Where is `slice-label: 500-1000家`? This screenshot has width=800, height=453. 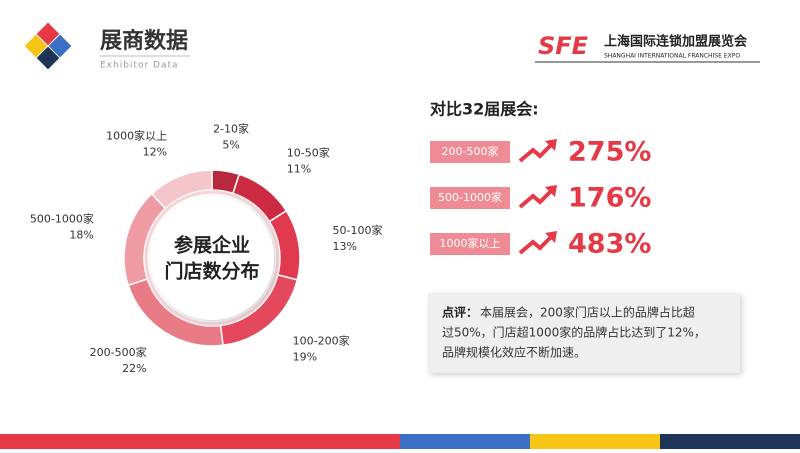
slice-label: 500-1000家 is located at coordinates (62, 219).